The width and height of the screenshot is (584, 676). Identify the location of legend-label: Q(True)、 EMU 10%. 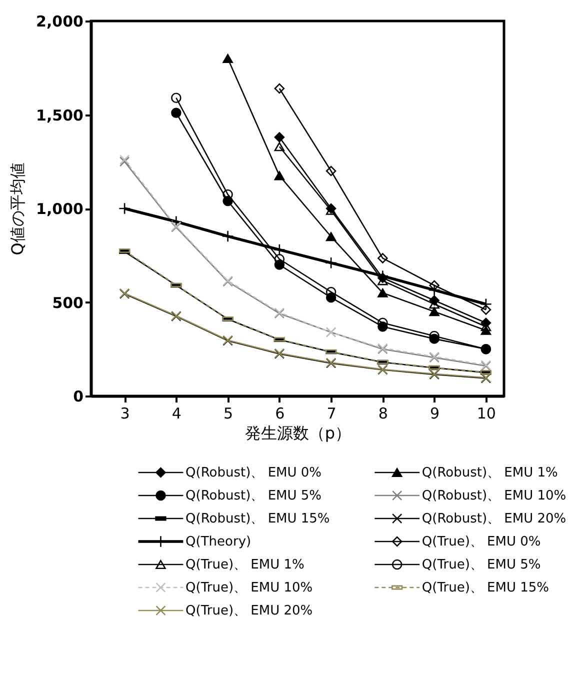
(249, 588).